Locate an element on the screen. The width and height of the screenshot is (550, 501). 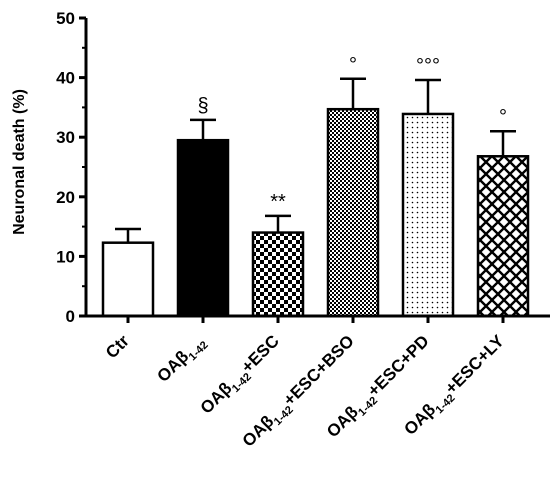
x-tick-label: OAβ1-42+ESC is located at coordinates (241, 375).